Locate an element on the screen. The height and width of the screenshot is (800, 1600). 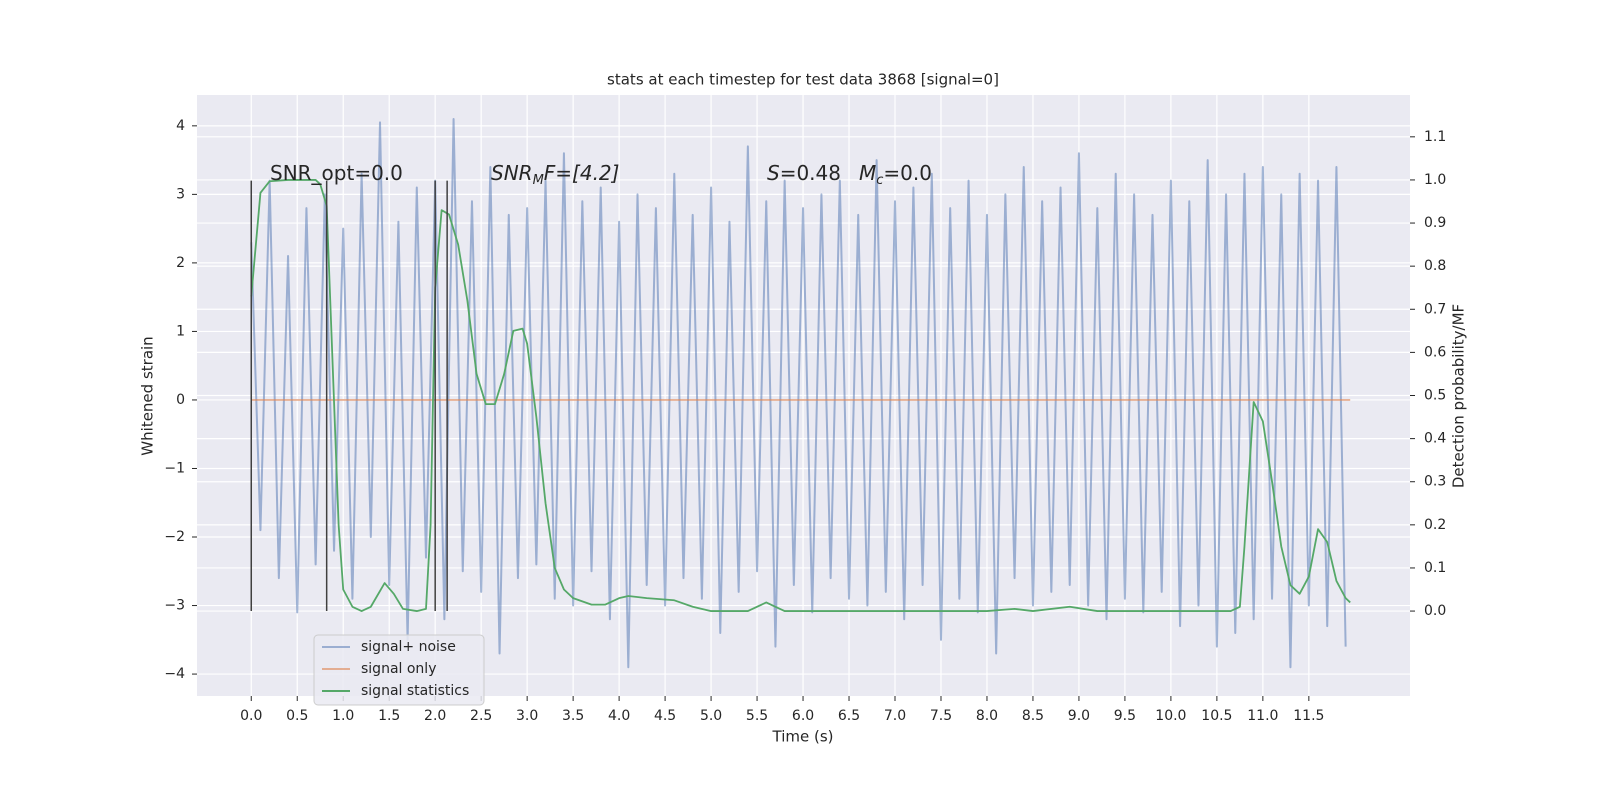
x-tick-label: 0.5 is located at coordinates (297, 716).